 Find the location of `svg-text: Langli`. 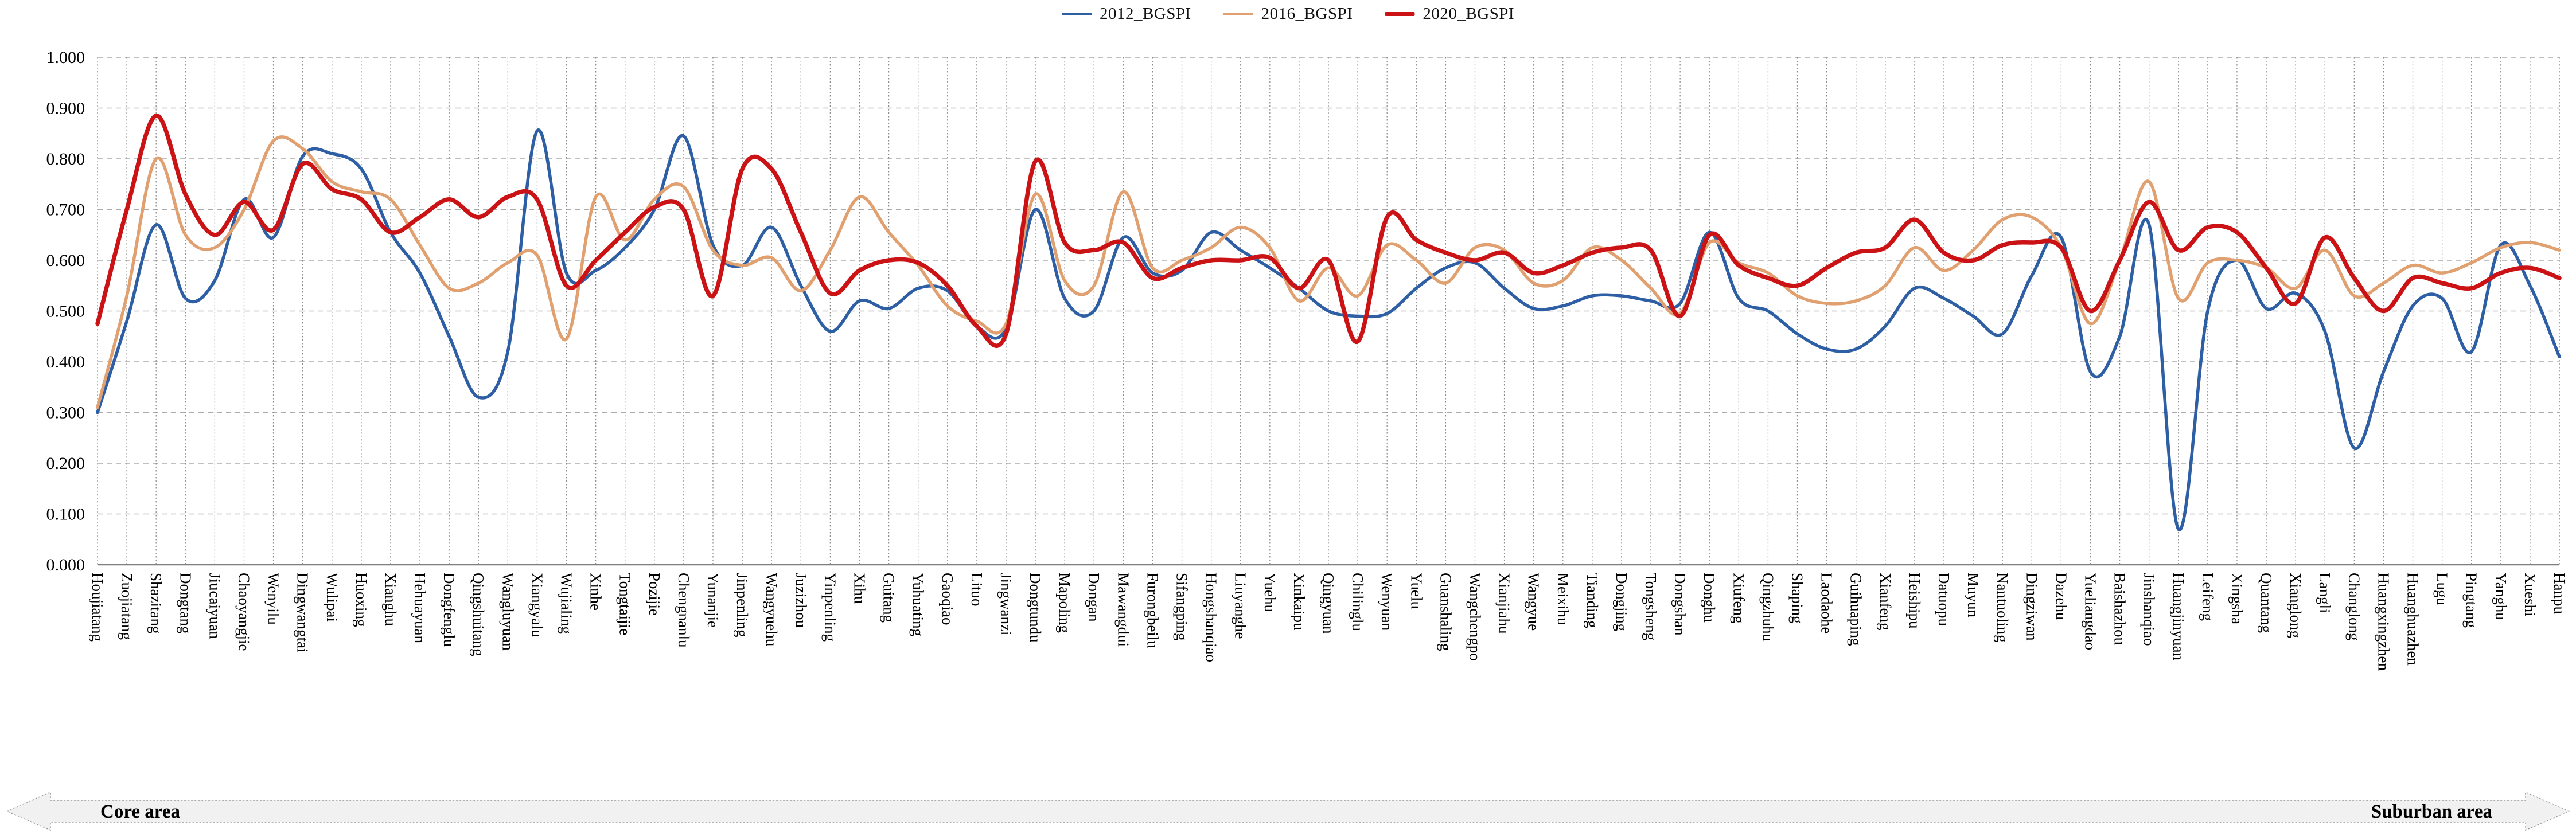

svg-text: Langli is located at coordinates (2324, 593).